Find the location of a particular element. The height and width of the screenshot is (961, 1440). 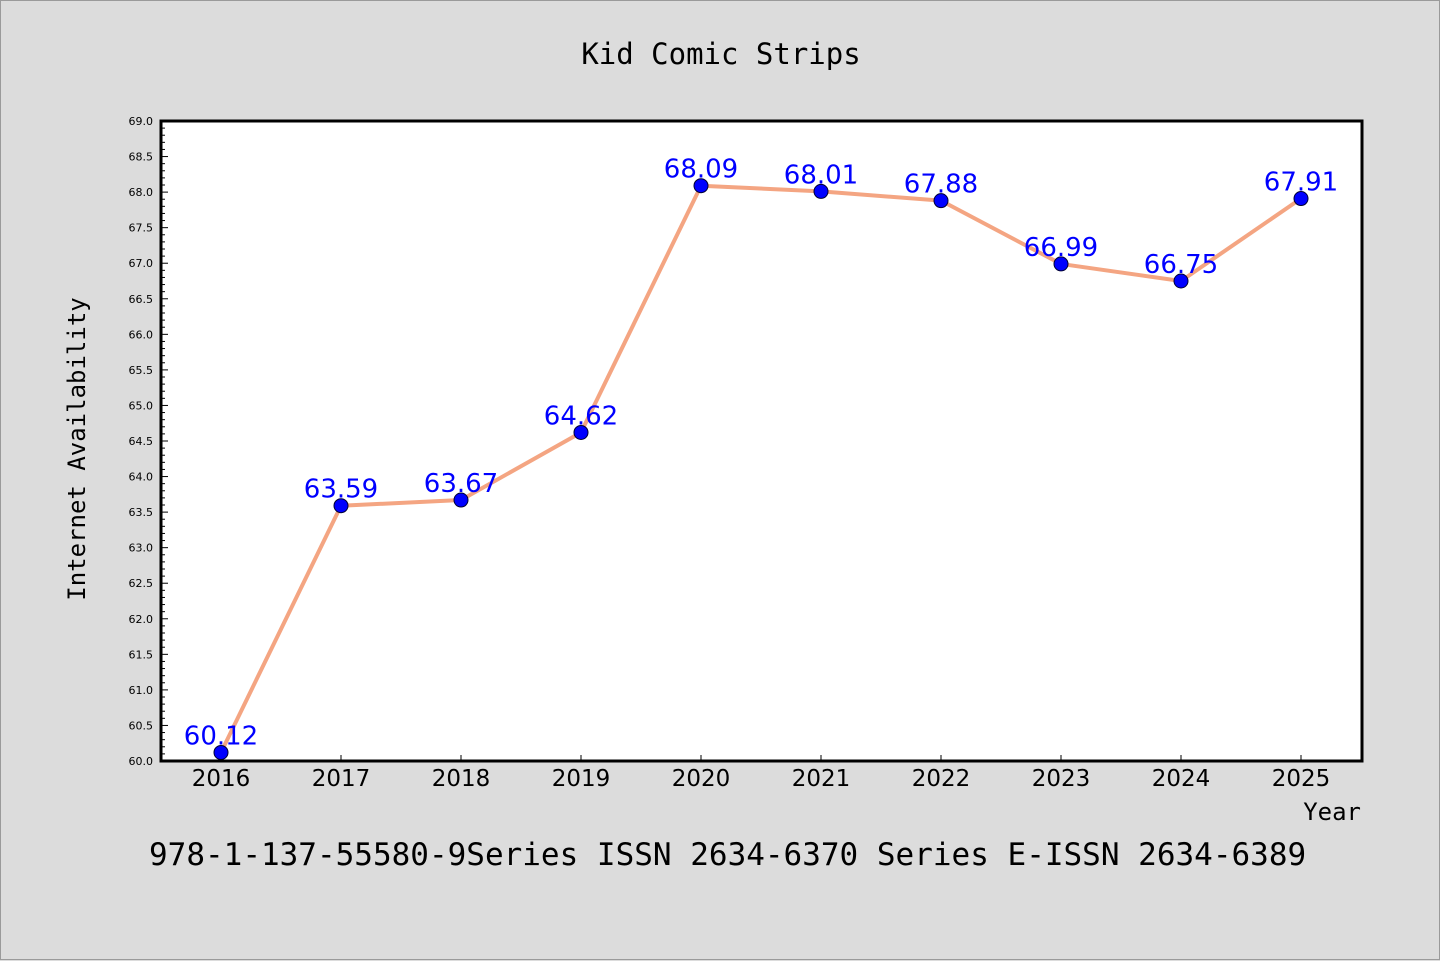

y-tick-label: 65.5 is located at coordinates (141, 370).